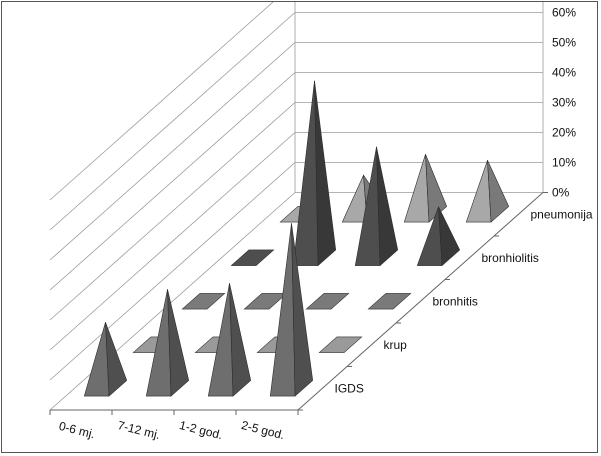 The image size is (601, 456). Describe the element at coordinates (564, 13) in the screenshot. I see `y-tick-label: 60%` at that location.